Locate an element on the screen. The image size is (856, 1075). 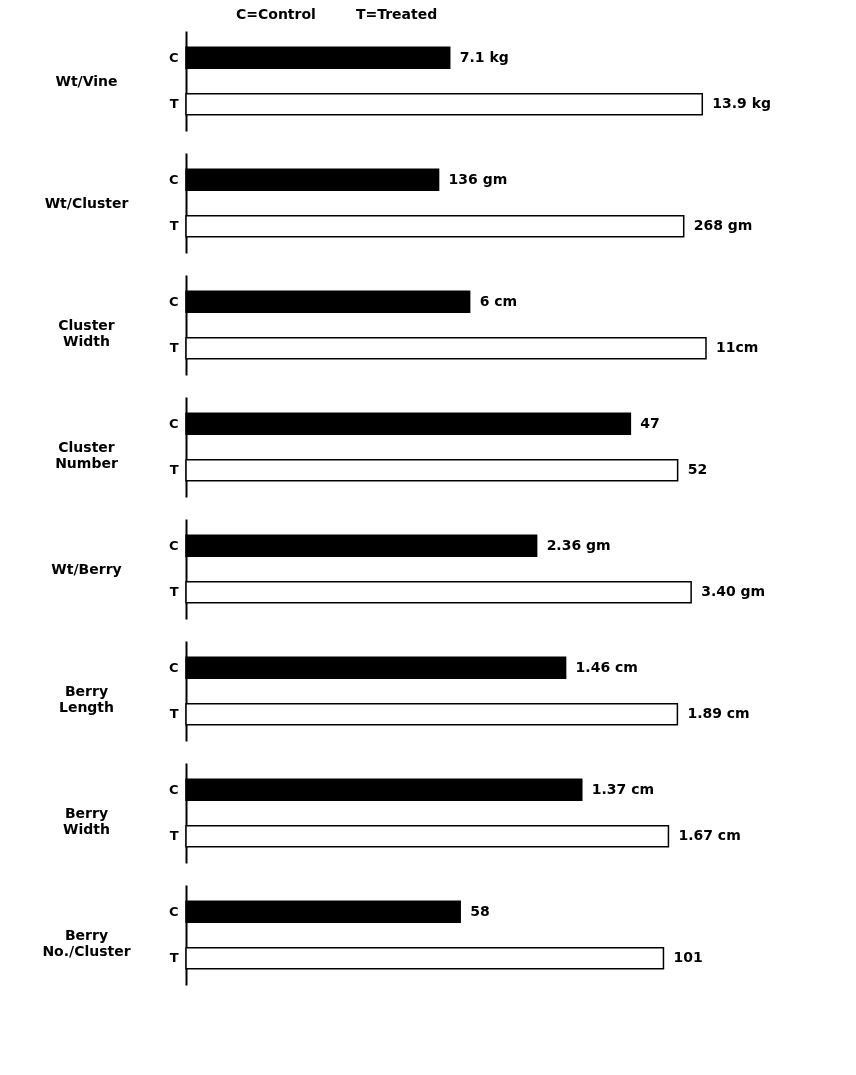
data-label: 3.40 gm is located at coordinates (733, 591).